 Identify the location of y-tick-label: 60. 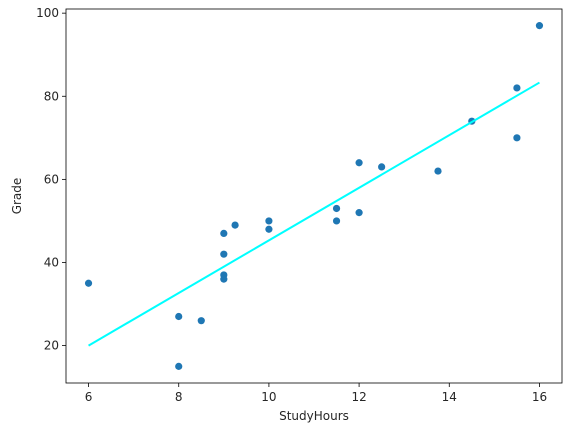
(51, 179).